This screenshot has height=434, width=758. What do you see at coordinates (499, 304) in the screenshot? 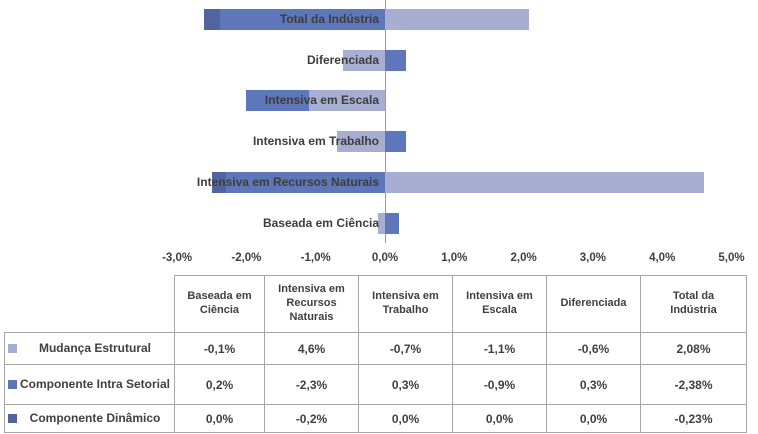
I see `table-column-header: Intensiva em Escala` at bounding box center [499, 304].